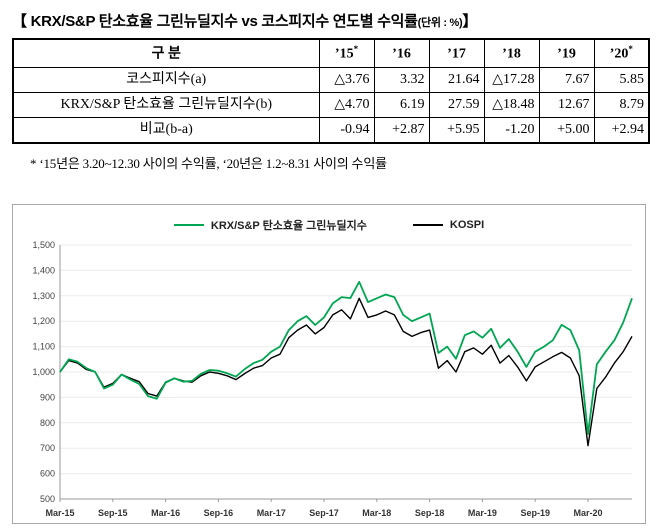  What do you see at coordinates (346, 104) in the screenshot?
I see `table-cell: △4.70` at bounding box center [346, 104].